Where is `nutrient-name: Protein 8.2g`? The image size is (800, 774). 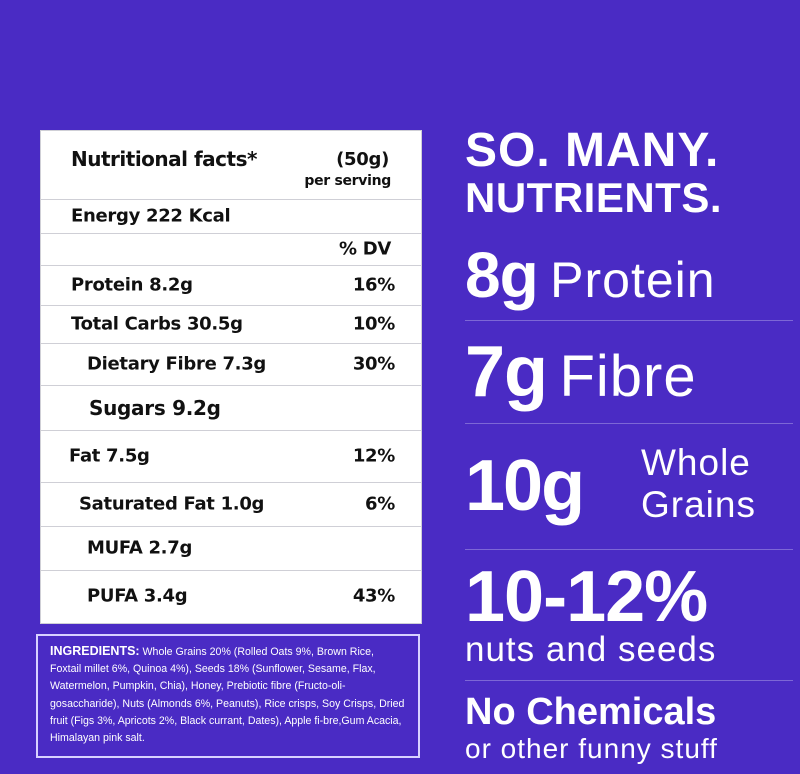 nutrient-name: Protein 8.2g is located at coordinates (132, 285).